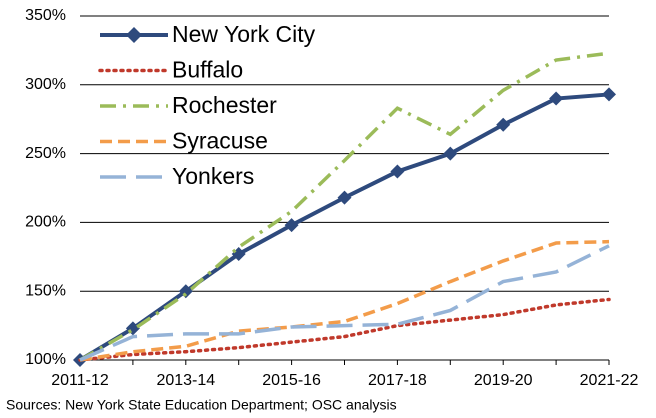 The image size is (656, 418). Describe the element at coordinates (344, 329) in the screenshot. I see `series-line` at that location.